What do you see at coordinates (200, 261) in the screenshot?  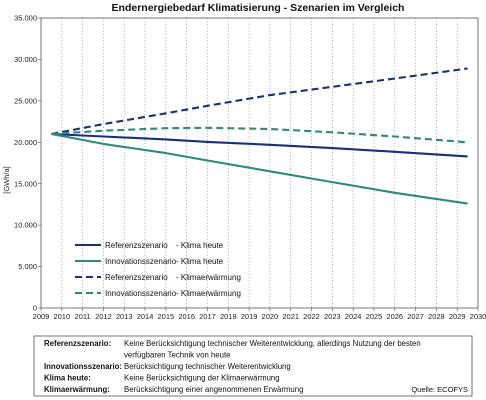 I see `legend-suffix-2: - Klima heute` at bounding box center [200, 261].